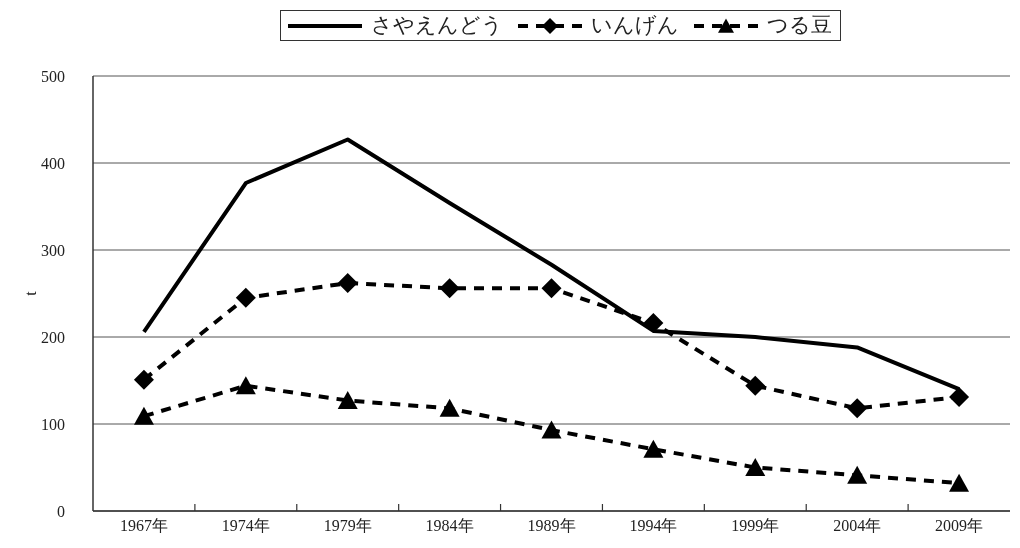  What do you see at coordinates (436, 25) in the screenshot?
I see `legend-label: さやえんどう` at bounding box center [436, 25].